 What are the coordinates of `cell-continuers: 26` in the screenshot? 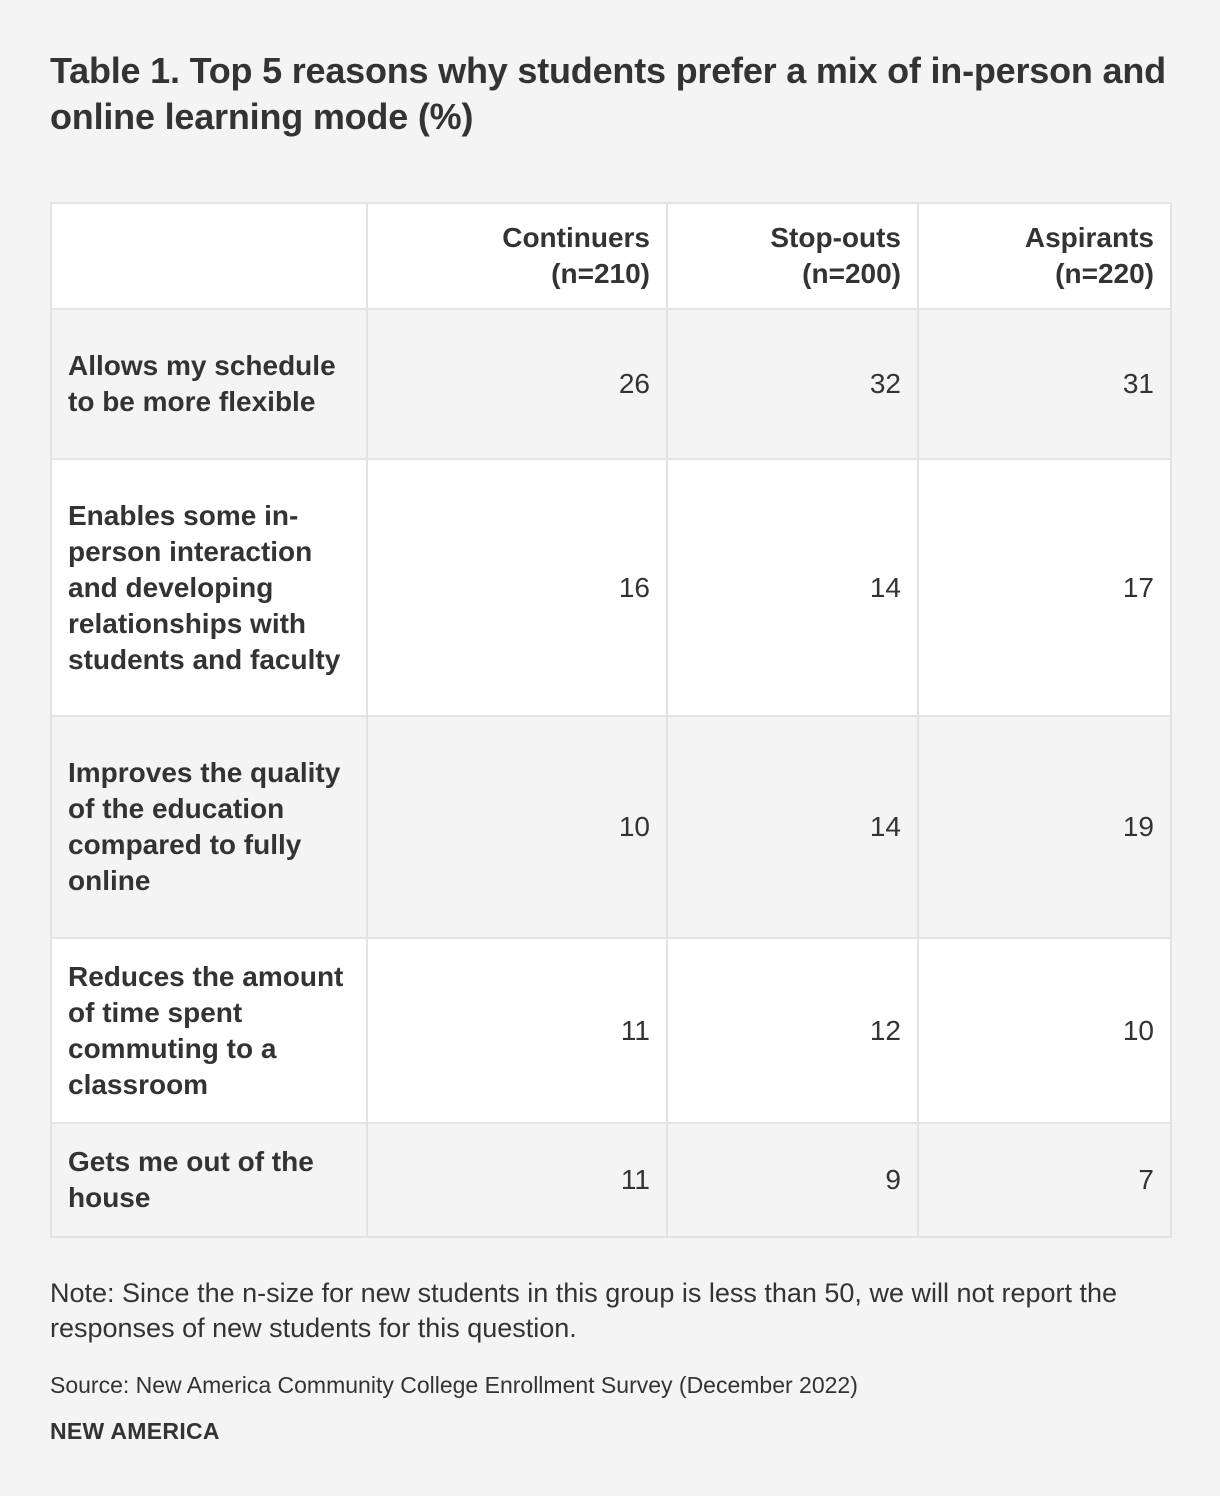 It's located at (517, 384).